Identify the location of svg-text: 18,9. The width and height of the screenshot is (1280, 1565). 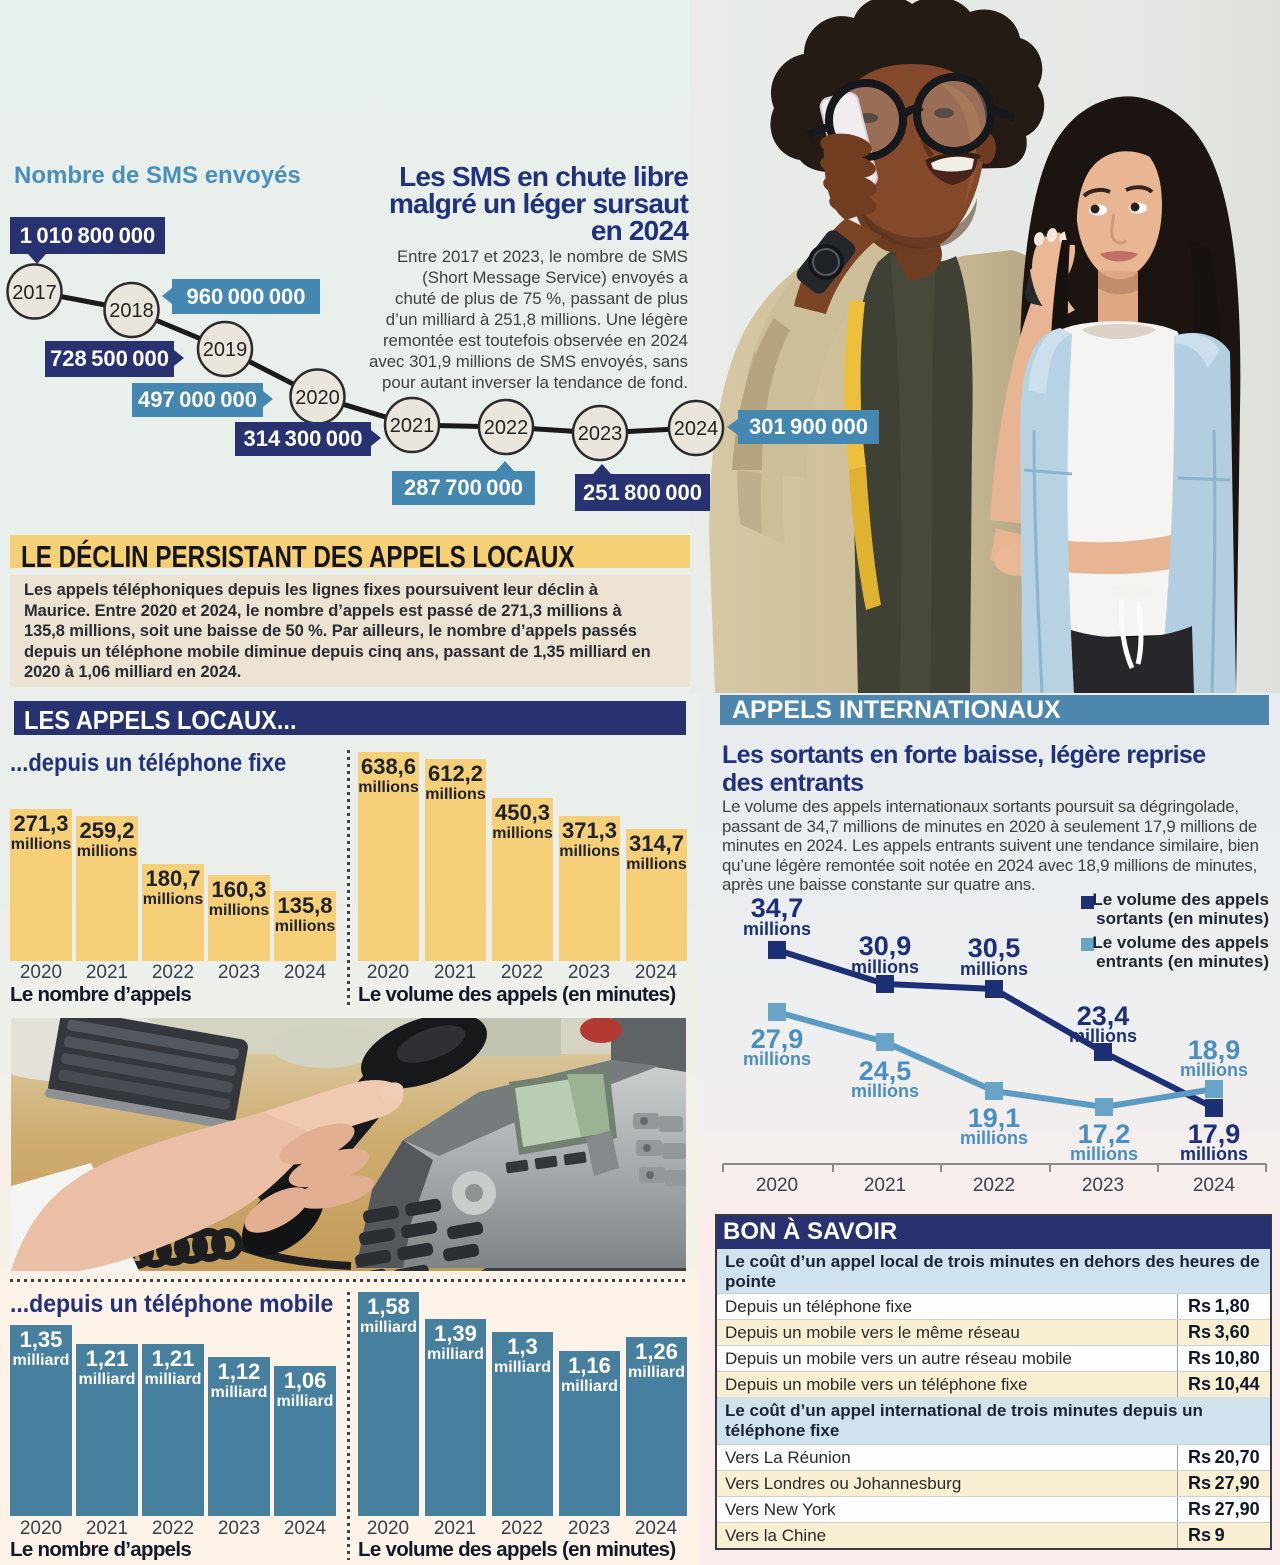
(1214, 1050).